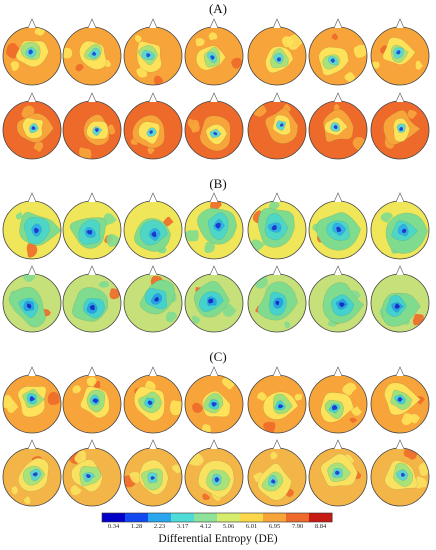 The width and height of the screenshot is (436, 550). I want to click on head-map-p1-r1-c5, so click(277, 52).